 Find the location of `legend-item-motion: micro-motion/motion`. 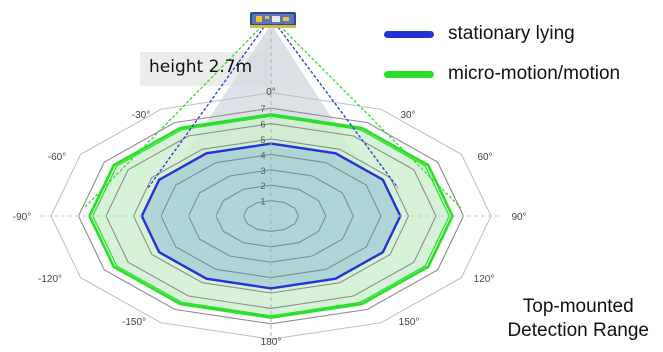

legend-item-motion: micro-motion/motion is located at coordinates (523, 74).